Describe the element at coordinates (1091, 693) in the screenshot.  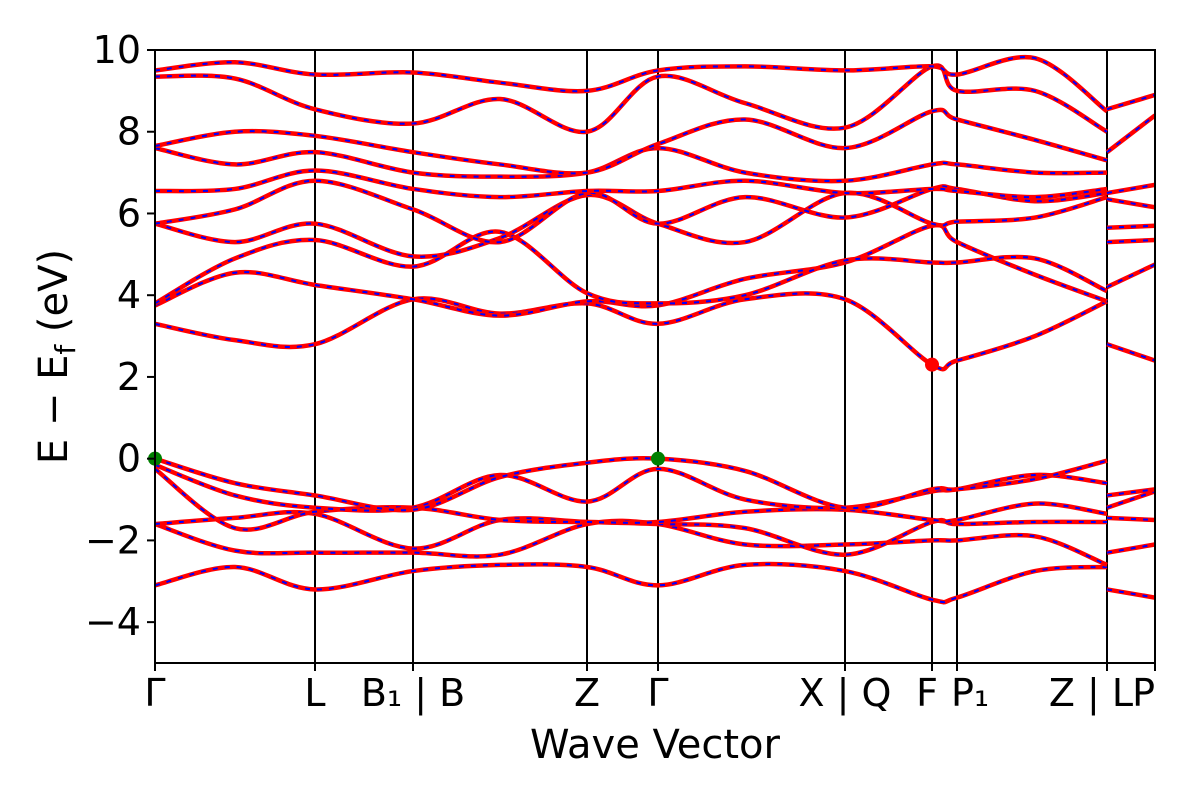
I see `x-tick-label-8: Z | L` at that location.